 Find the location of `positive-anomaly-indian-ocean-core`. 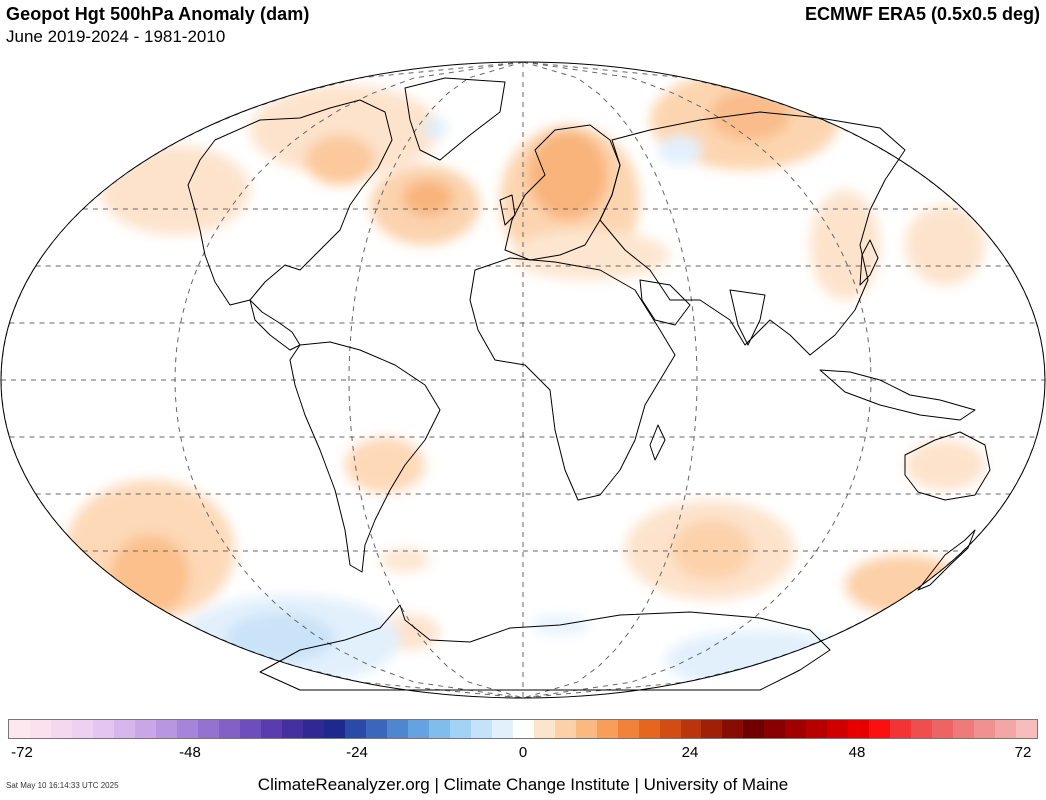

positive-anomaly-indian-ocean-core is located at coordinates (712, 550).